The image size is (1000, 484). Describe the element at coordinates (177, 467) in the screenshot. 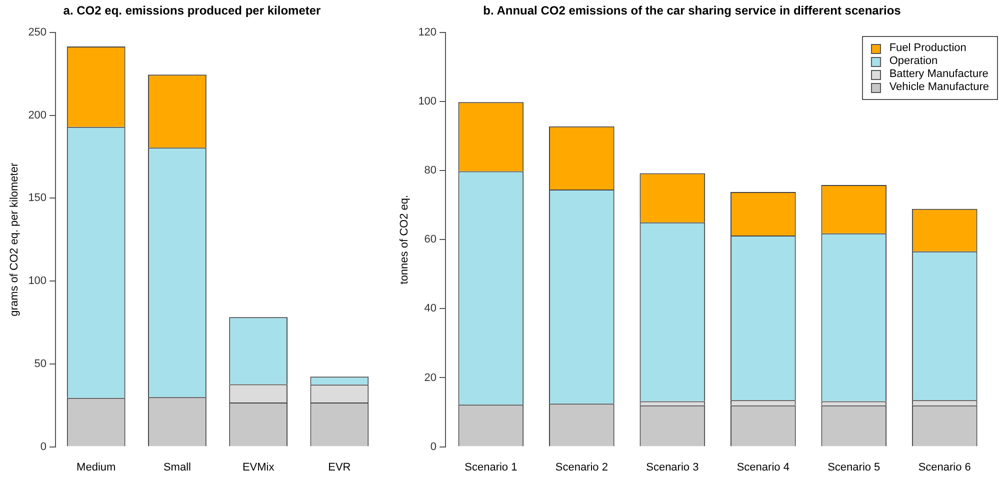

I see `x-tick-label: Small` at that location.